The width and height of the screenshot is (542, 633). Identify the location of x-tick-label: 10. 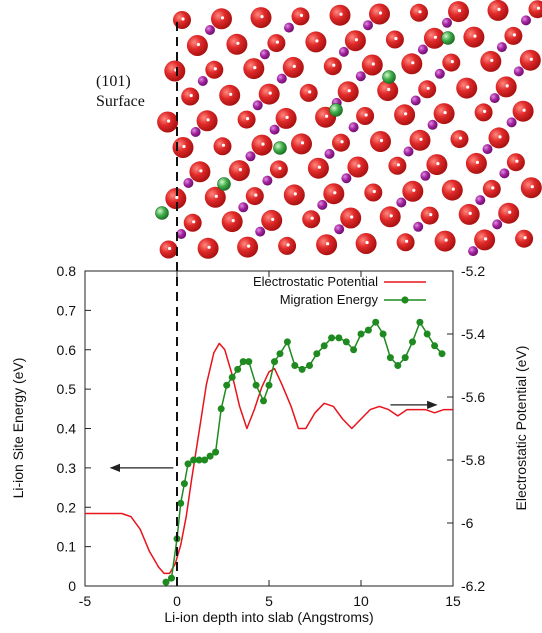
(361, 601).